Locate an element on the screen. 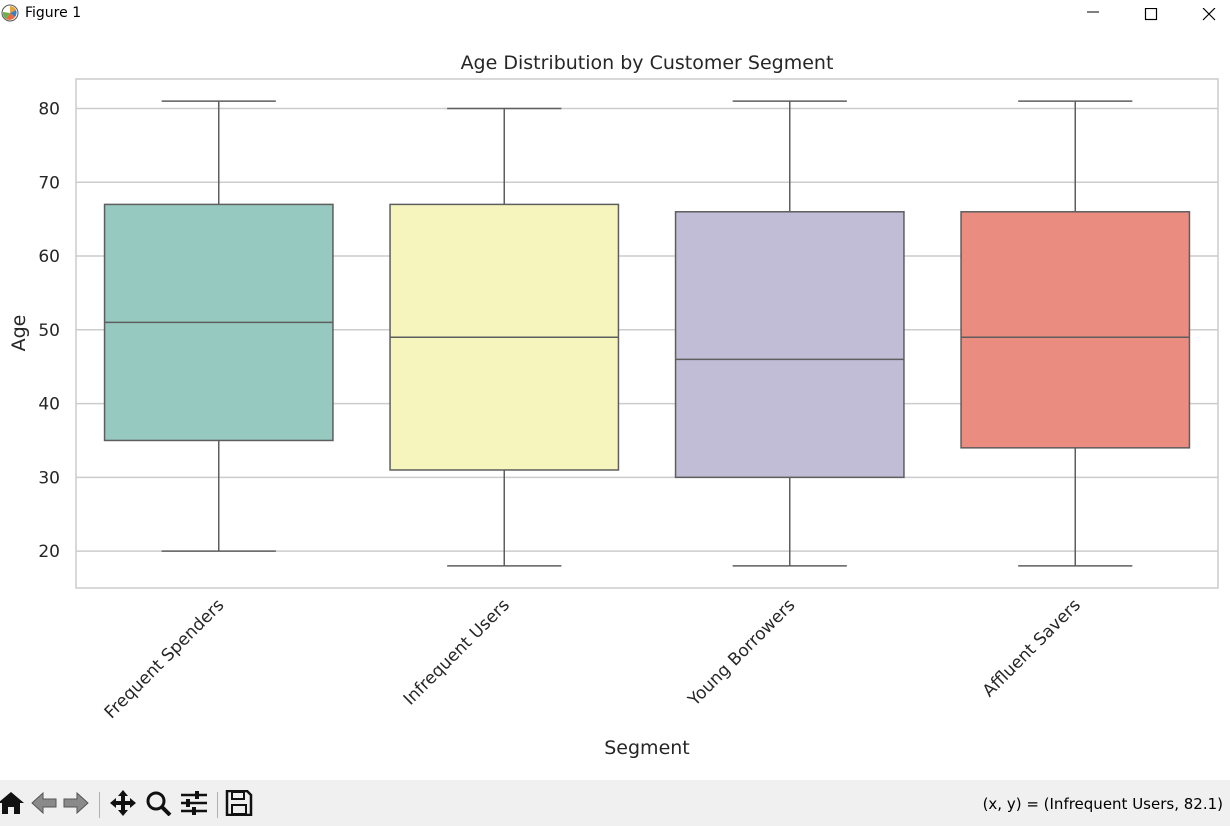 The image size is (1230, 826). y-tick-label: 50 is located at coordinates (49, 331).